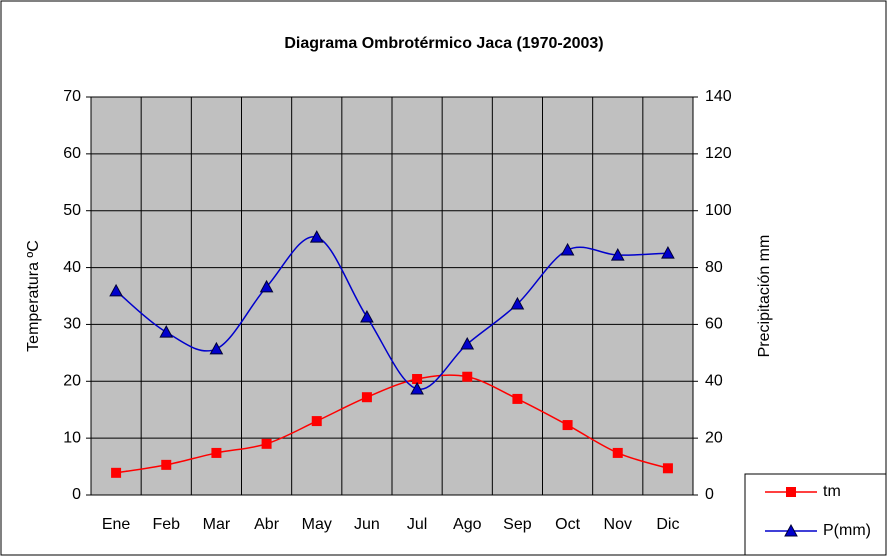 The image size is (888, 557). What do you see at coordinates (764, 296) in the screenshot?
I see `y2-axis-label: Precipitación mm` at bounding box center [764, 296].